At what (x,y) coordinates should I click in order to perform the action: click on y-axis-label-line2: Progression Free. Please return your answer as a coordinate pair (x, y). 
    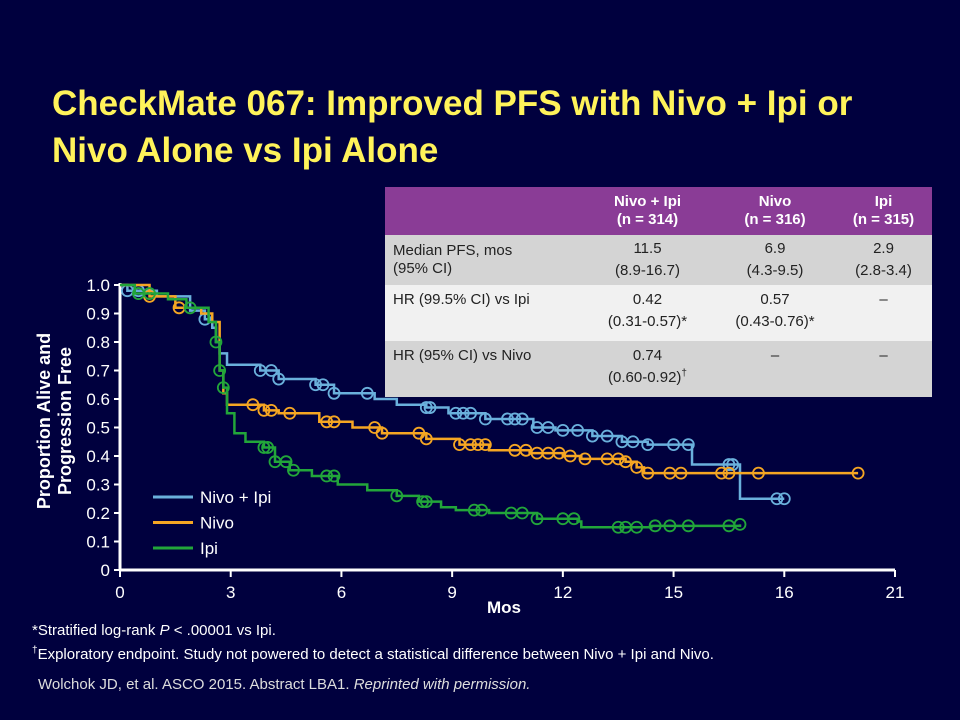
    Looking at the image, I should click on (65, 421).